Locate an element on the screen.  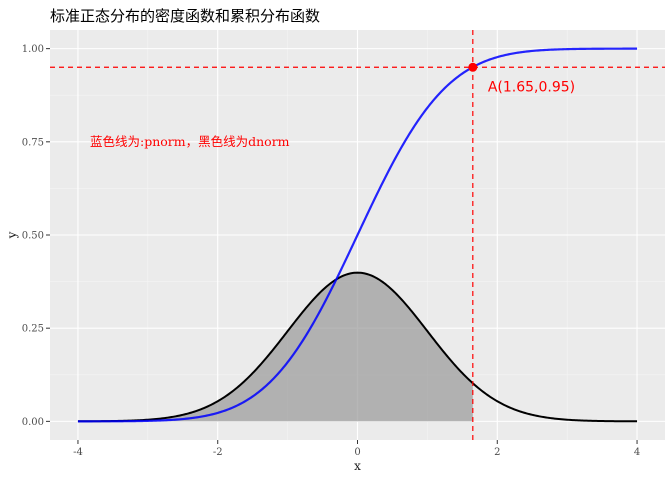
chart-title: 标准正态分布的密度函数和累积分布函数 is located at coordinates (185, 16).